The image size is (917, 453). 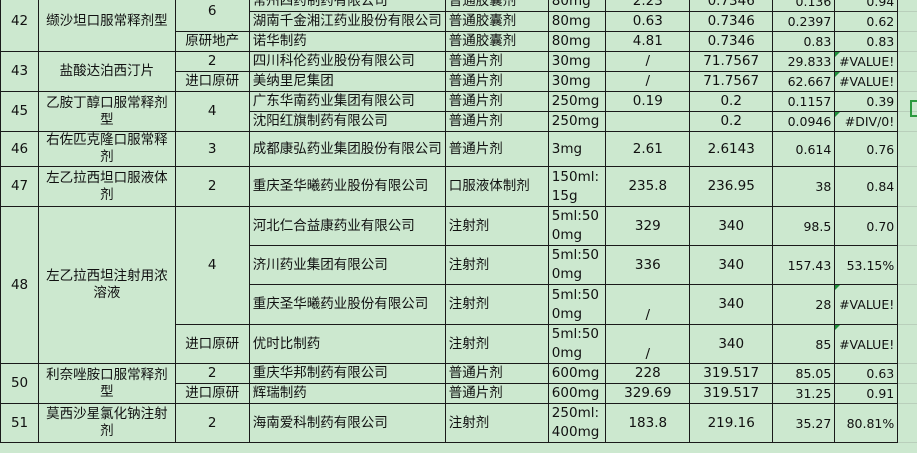 What do you see at coordinates (496, 42) in the screenshot?
I see `cell-dosage-form: 普通胶囊剂` at bounding box center [496, 42].